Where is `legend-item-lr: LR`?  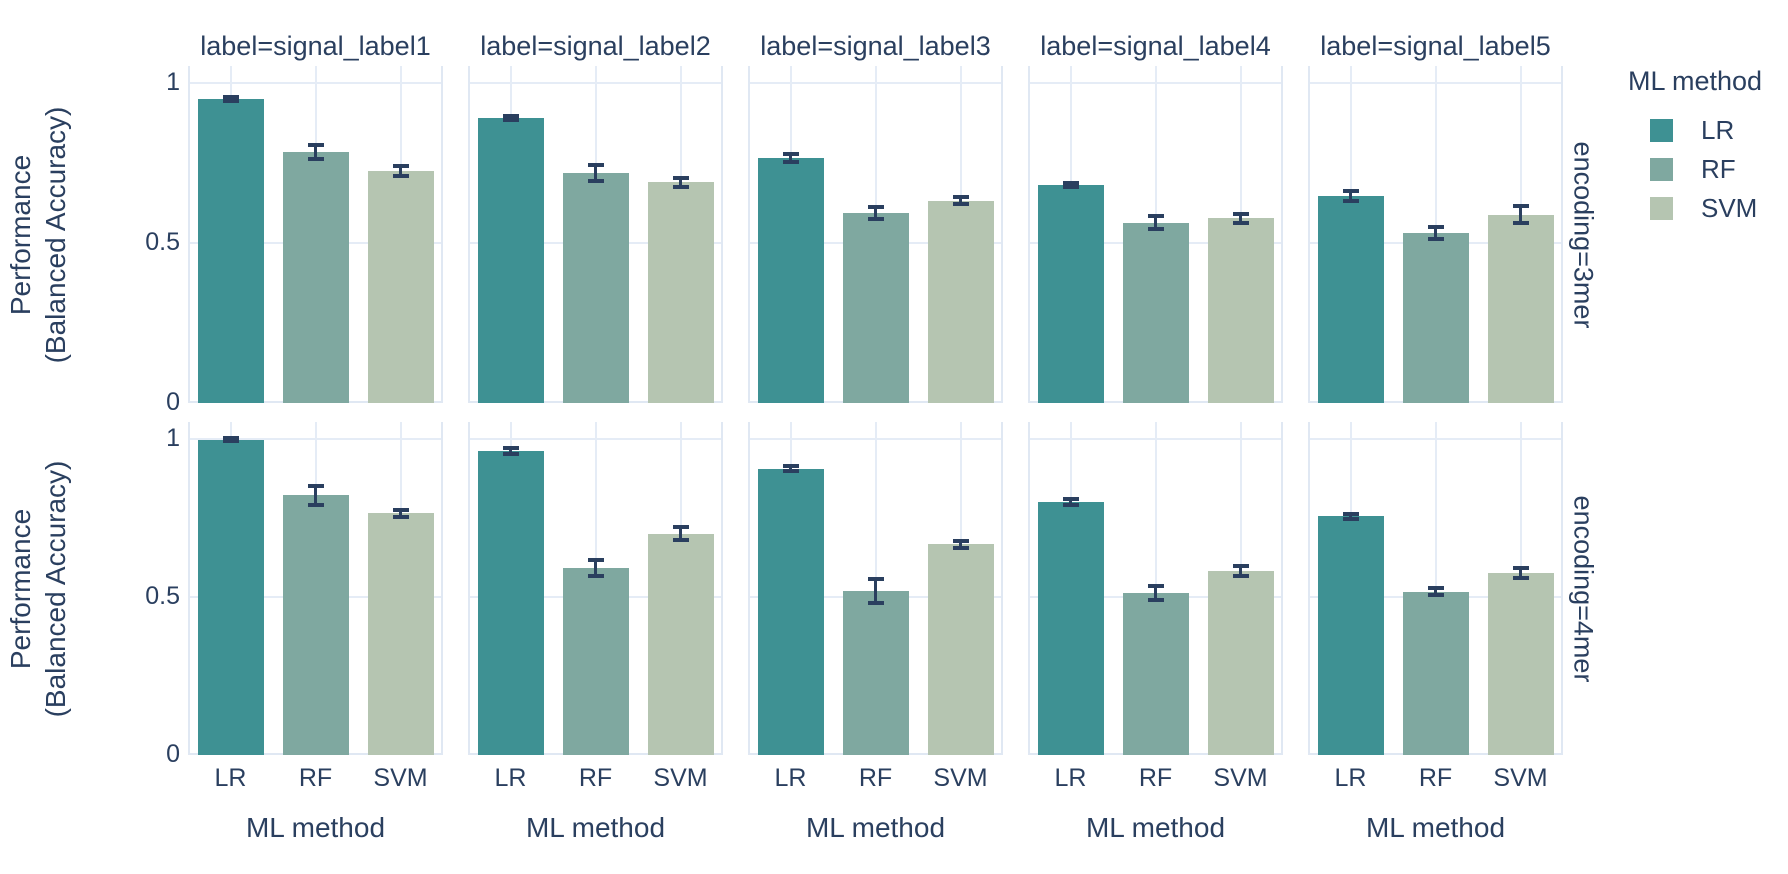
legend-item-lr: LR is located at coordinates (1695, 130).